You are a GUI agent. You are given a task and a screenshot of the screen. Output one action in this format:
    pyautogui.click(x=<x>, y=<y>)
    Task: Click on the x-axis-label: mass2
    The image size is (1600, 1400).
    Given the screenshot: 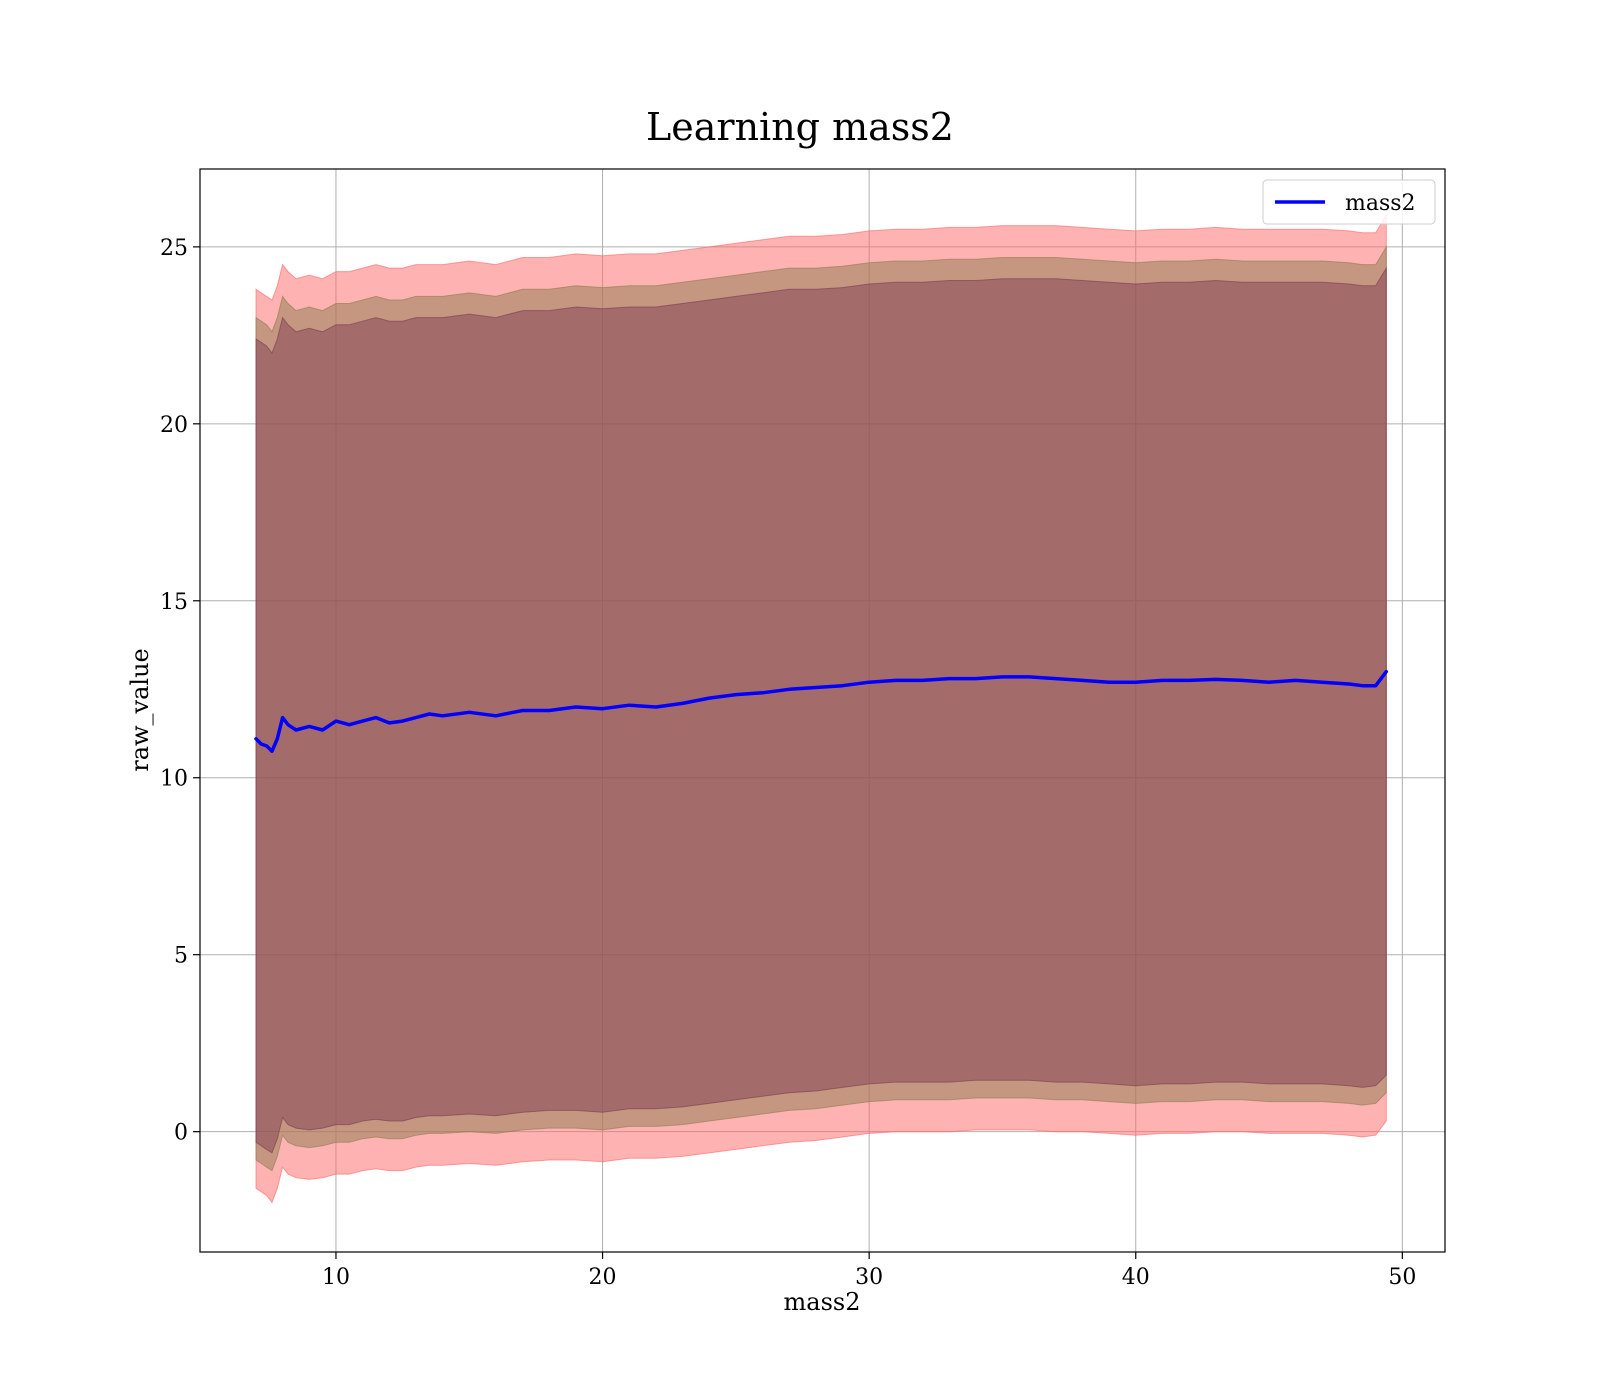 What is the action you would take?
    pyautogui.click(x=822, y=1302)
    